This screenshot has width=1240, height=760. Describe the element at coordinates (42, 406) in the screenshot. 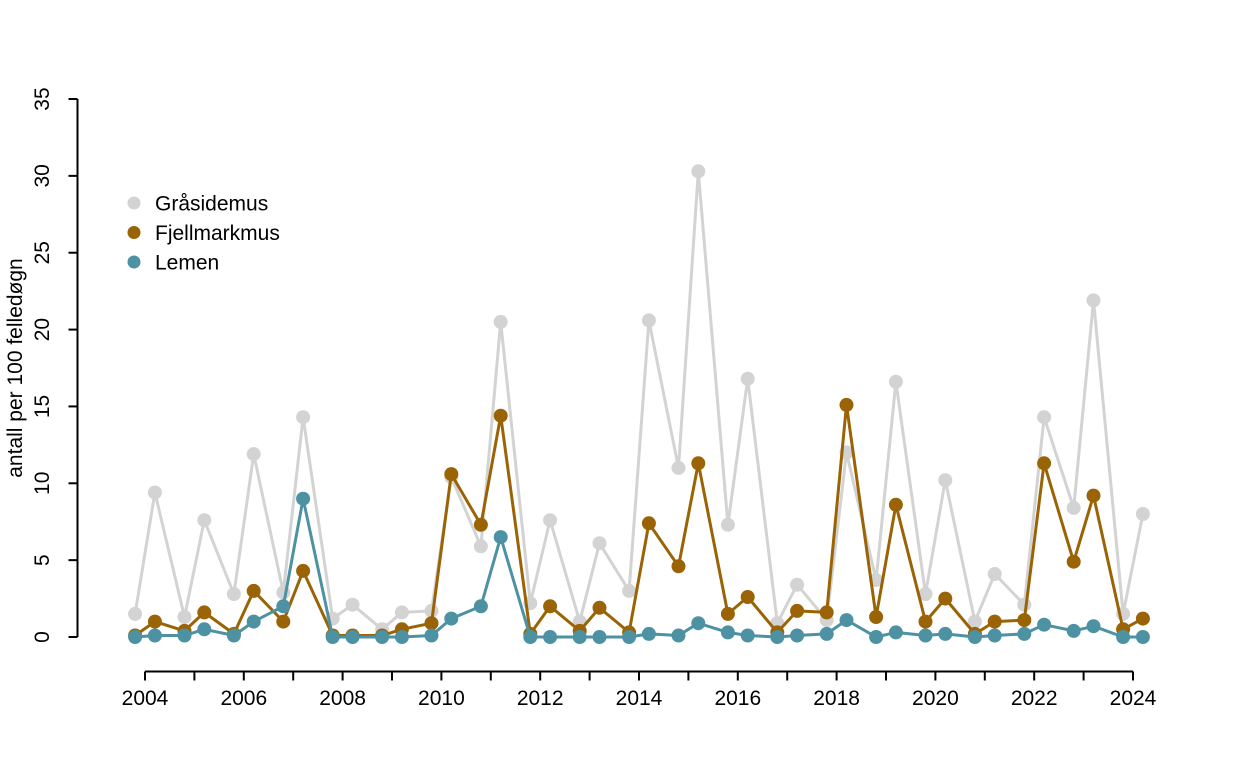

I see `y-tick-label: 15` at that location.